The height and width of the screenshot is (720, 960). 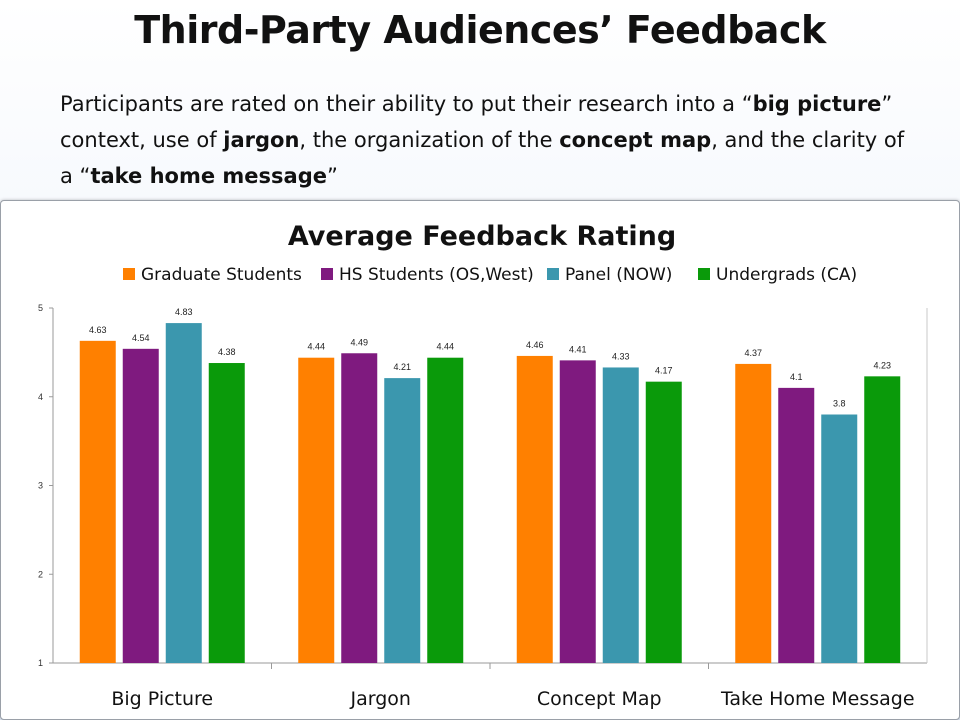 I want to click on description-emphasis: take home message, so click(x=208, y=176).